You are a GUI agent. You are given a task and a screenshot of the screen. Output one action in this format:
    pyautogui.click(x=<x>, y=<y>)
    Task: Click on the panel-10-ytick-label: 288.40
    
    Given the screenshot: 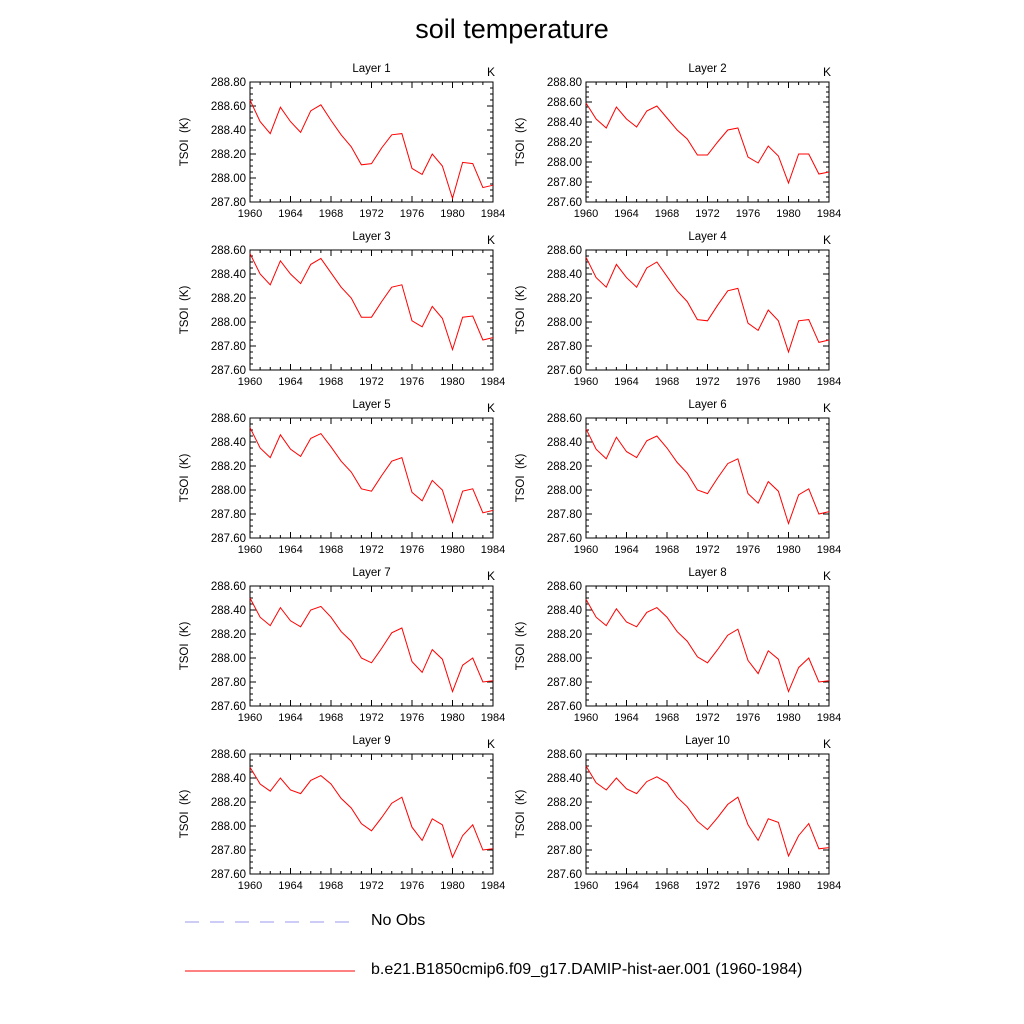 What is the action you would take?
    pyautogui.click(x=564, y=779)
    